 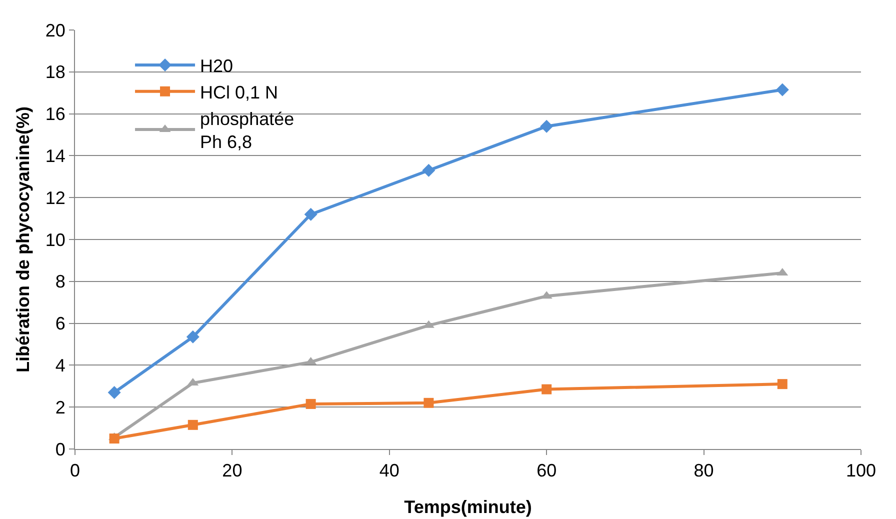 I want to click on y-tick-label: 8, so click(x=60, y=282).